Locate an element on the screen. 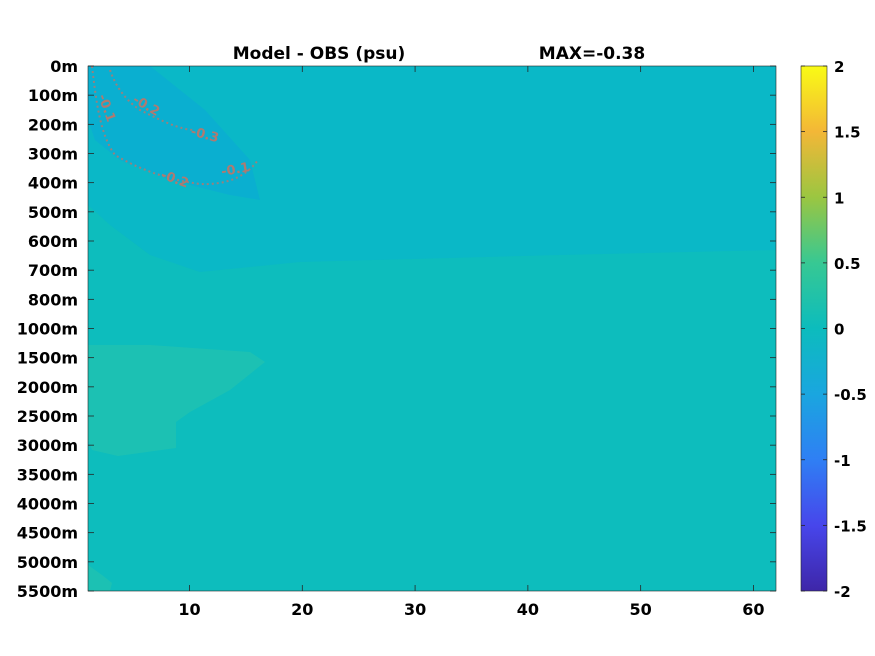 This screenshot has height=656, width=875. positive-bottom-west is located at coordinates (100, 578).